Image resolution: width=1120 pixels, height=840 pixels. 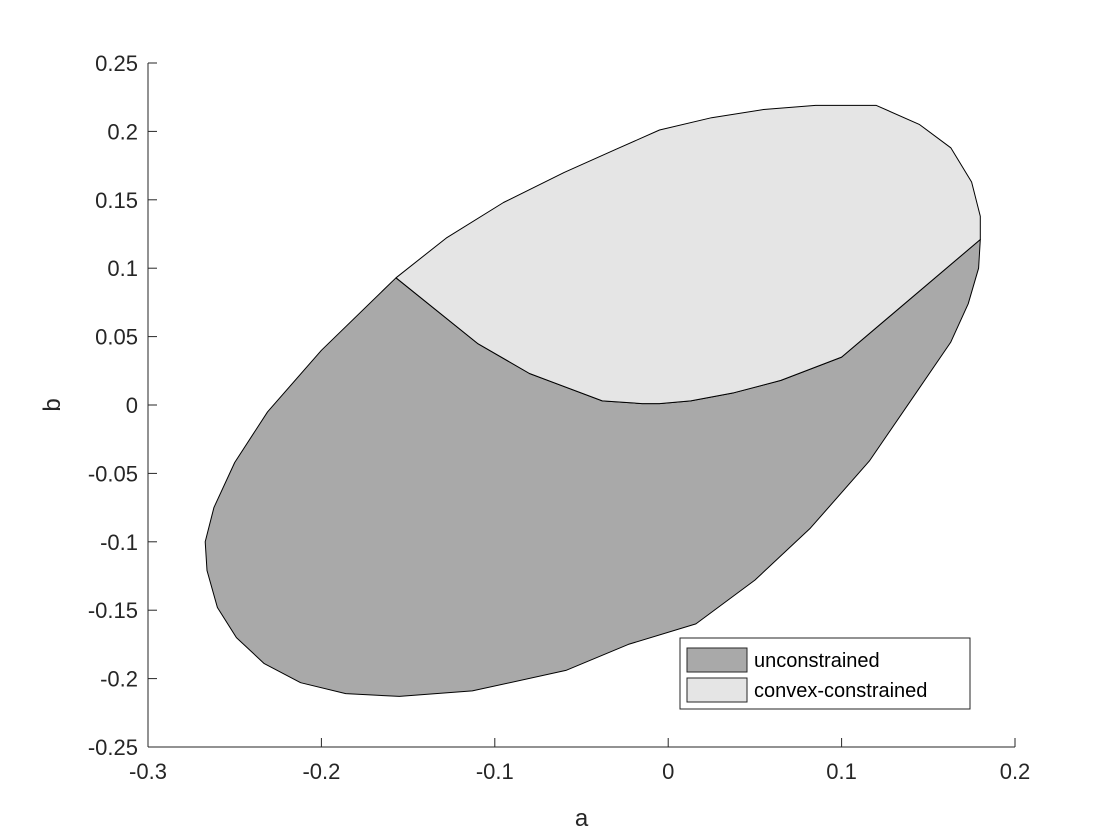 I want to click on legend-label-convex-constrained: convex-constrained, so click(x=840, y=691).